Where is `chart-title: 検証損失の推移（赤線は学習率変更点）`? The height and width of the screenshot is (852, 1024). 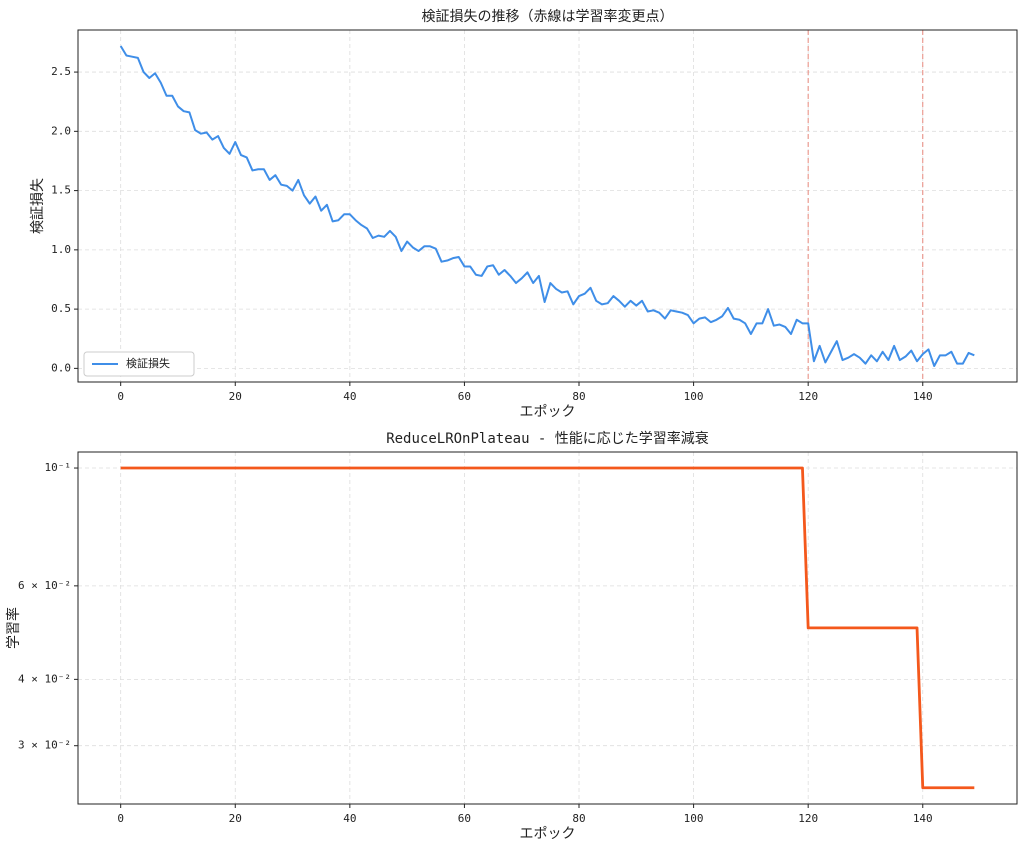
chart-title: 検証損失の推移（赤線は学習率変更点） is located at coordinates (548, 16).